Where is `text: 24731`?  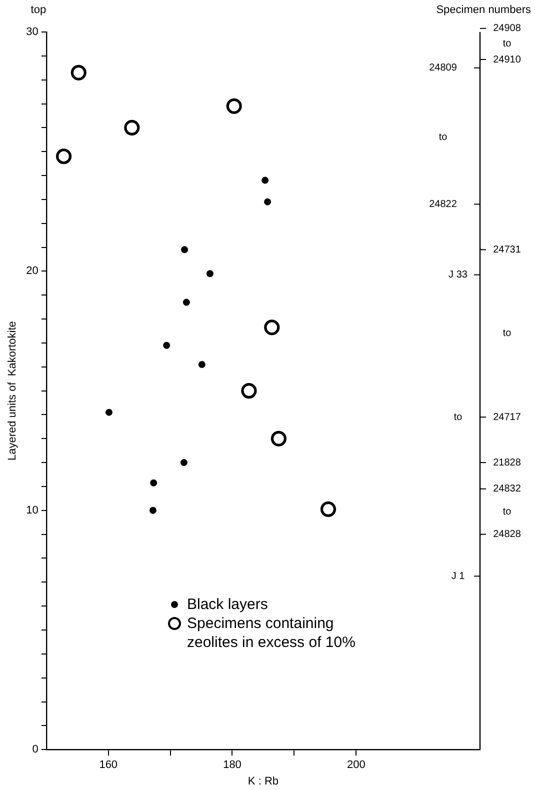 text: 24731 is located at coordinates (507, 250).